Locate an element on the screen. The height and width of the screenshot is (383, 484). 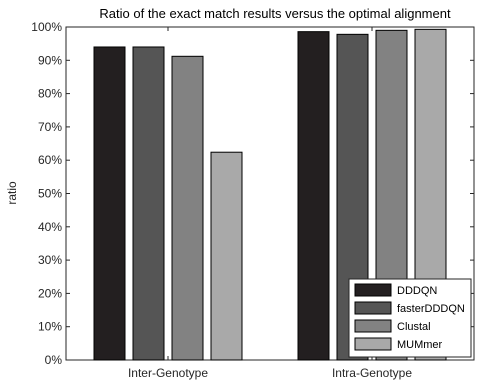
y-tick-label: 50% is located at coordinates (50, 194).